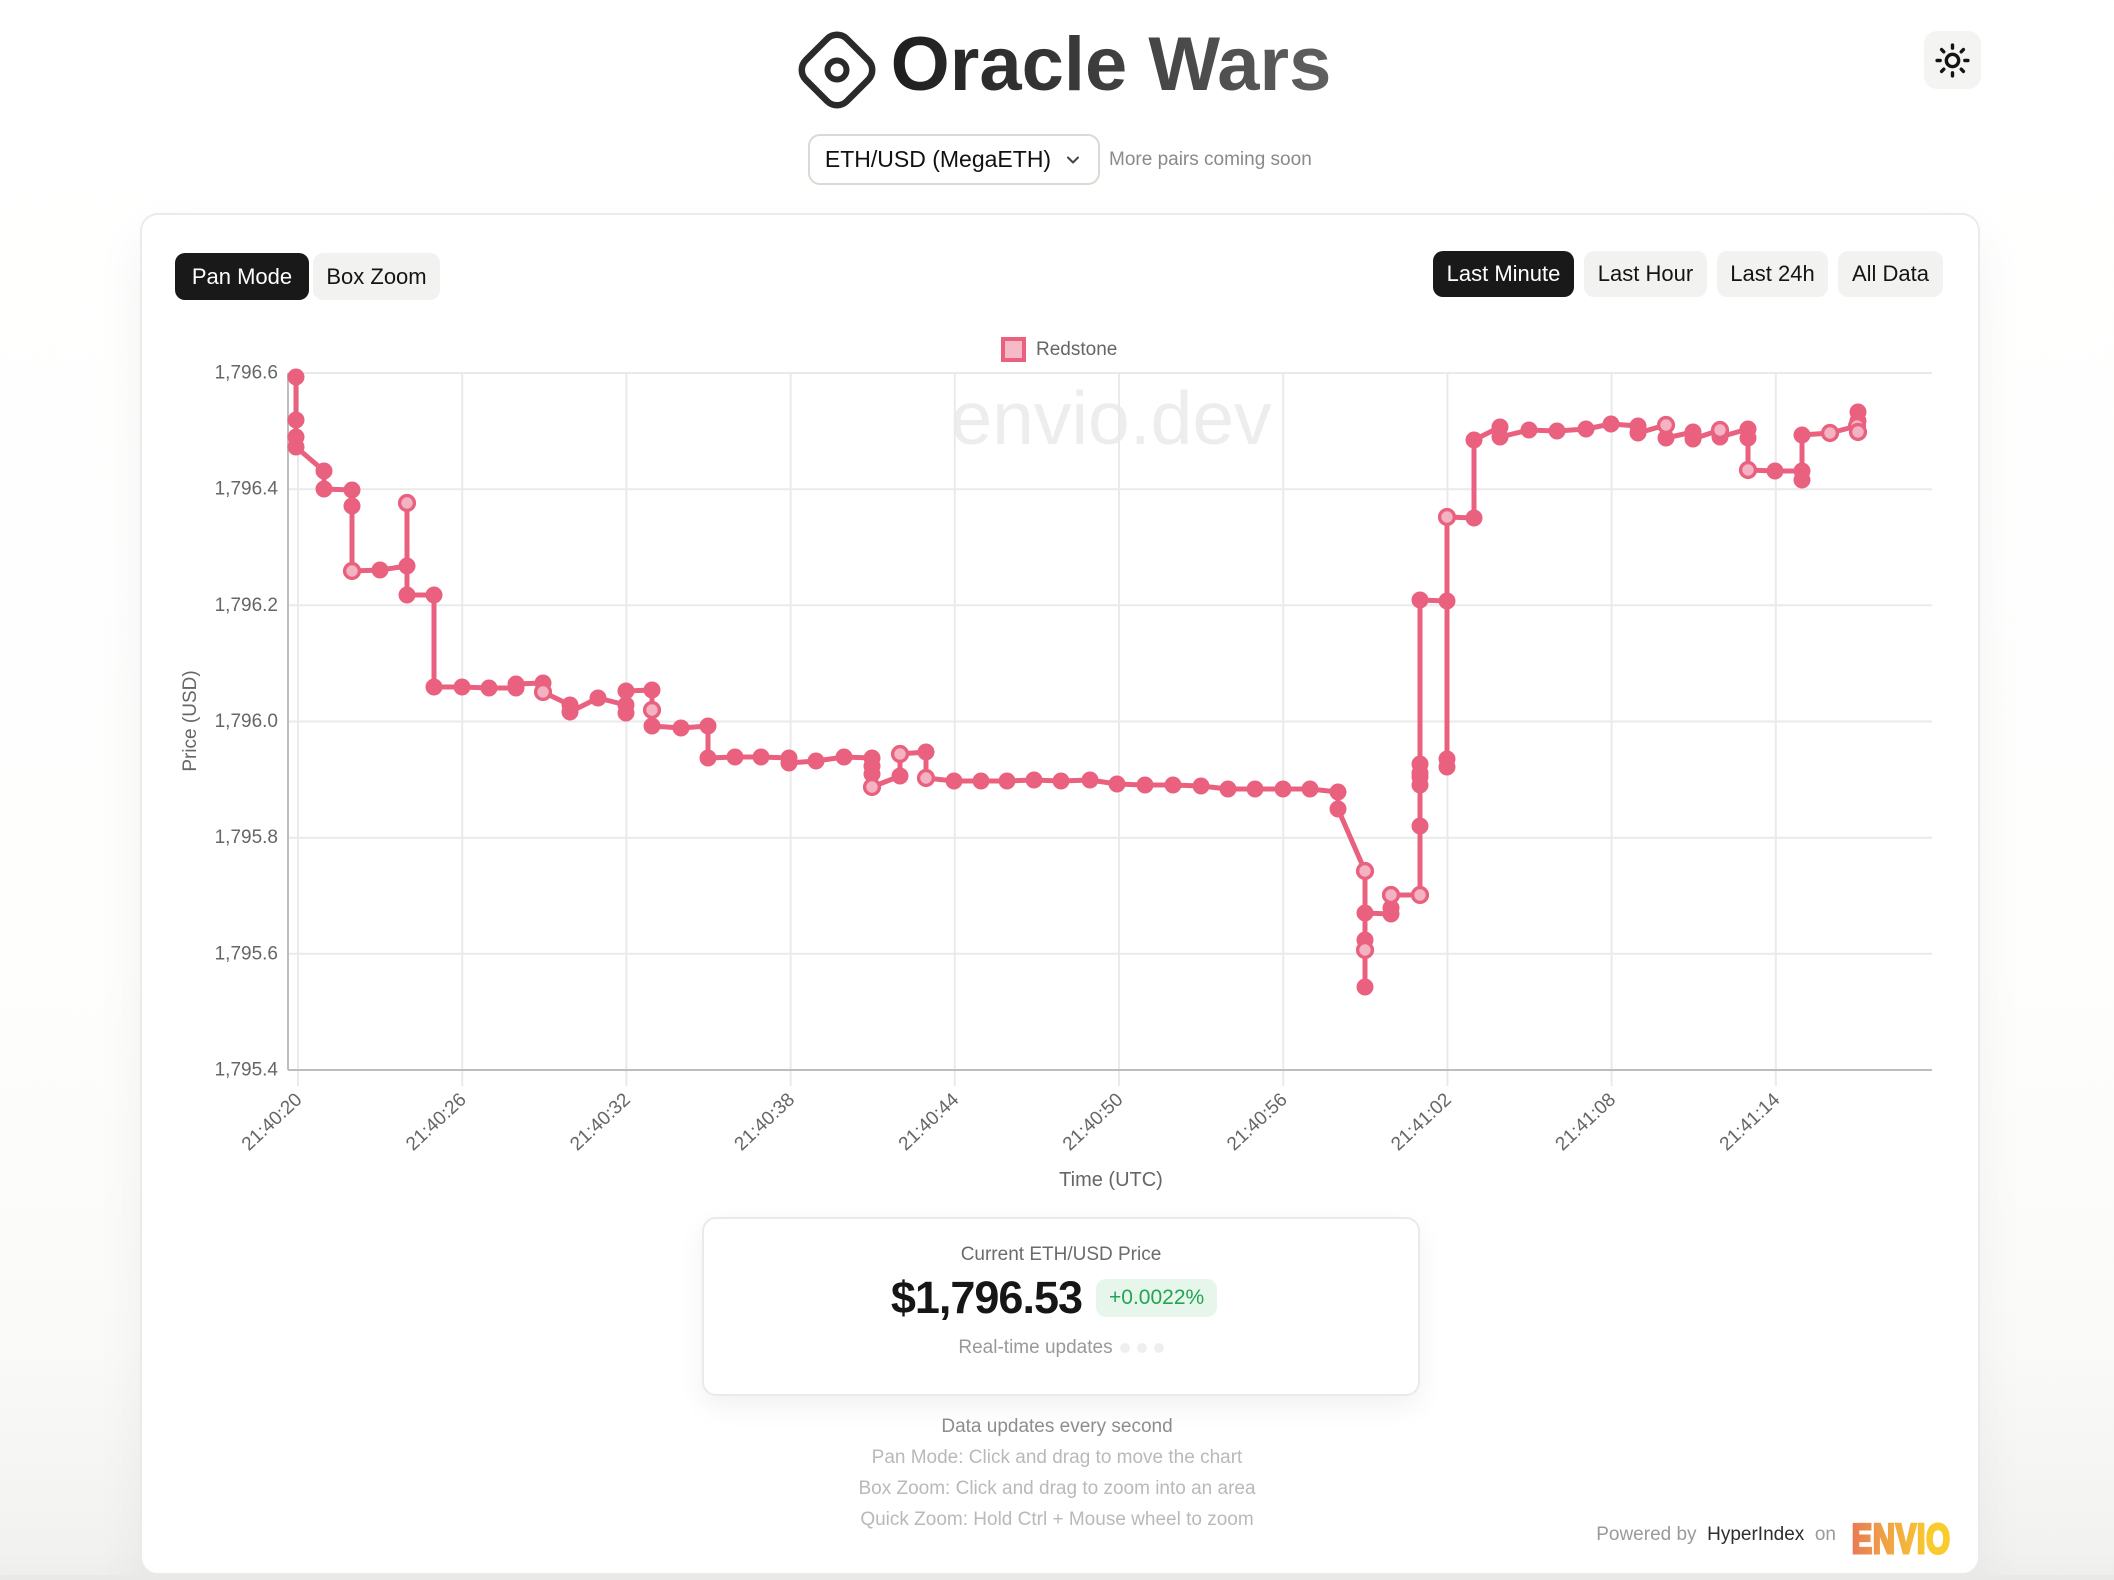 Image resolution: width=2114 pixels, height=1580 pixels. Describe the element at coordinates (246, 721) in the screenshot. I see `svg-text: 1,796.0` at that location.